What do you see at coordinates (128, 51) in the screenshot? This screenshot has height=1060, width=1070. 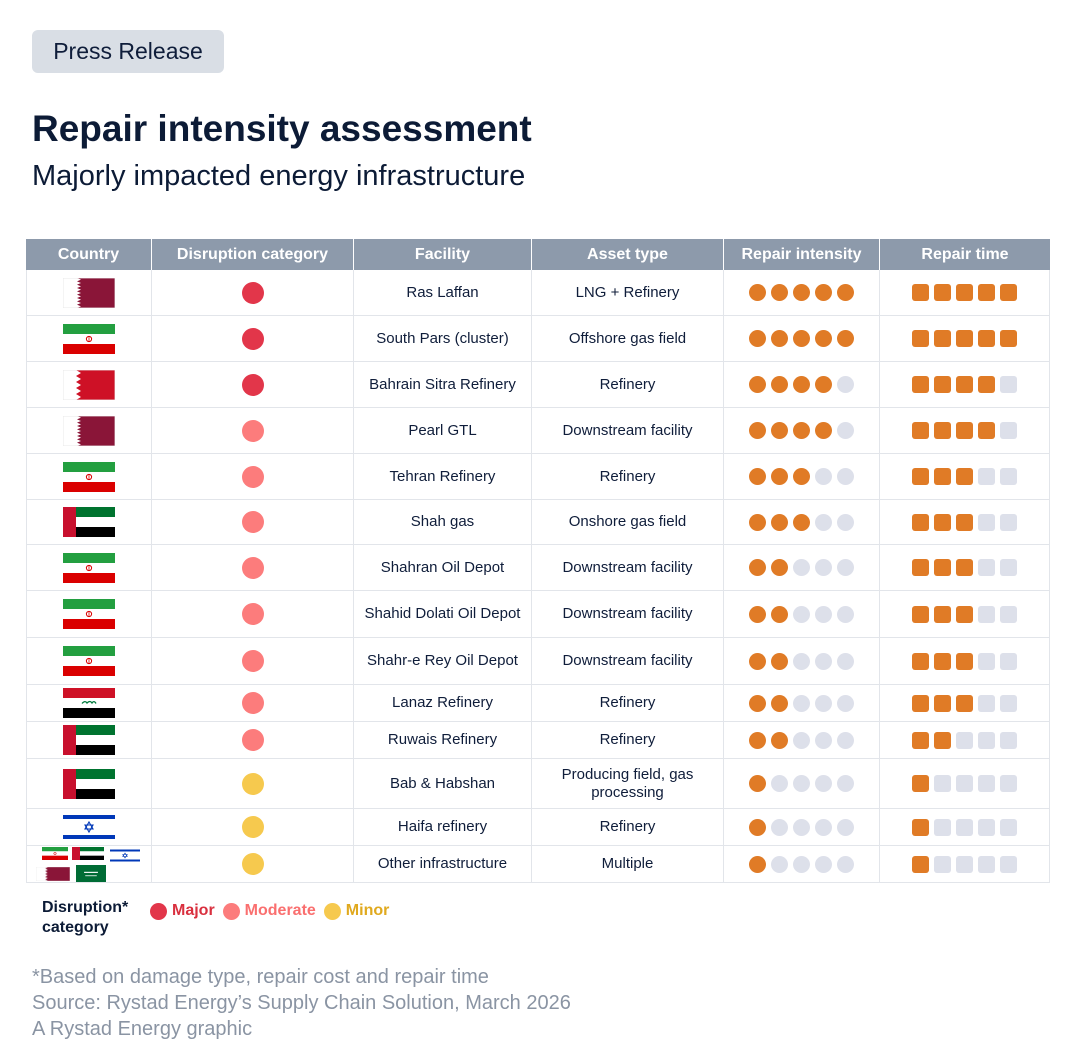 I see `press-release-badge: Press Release` at bounding box center [128, 51].